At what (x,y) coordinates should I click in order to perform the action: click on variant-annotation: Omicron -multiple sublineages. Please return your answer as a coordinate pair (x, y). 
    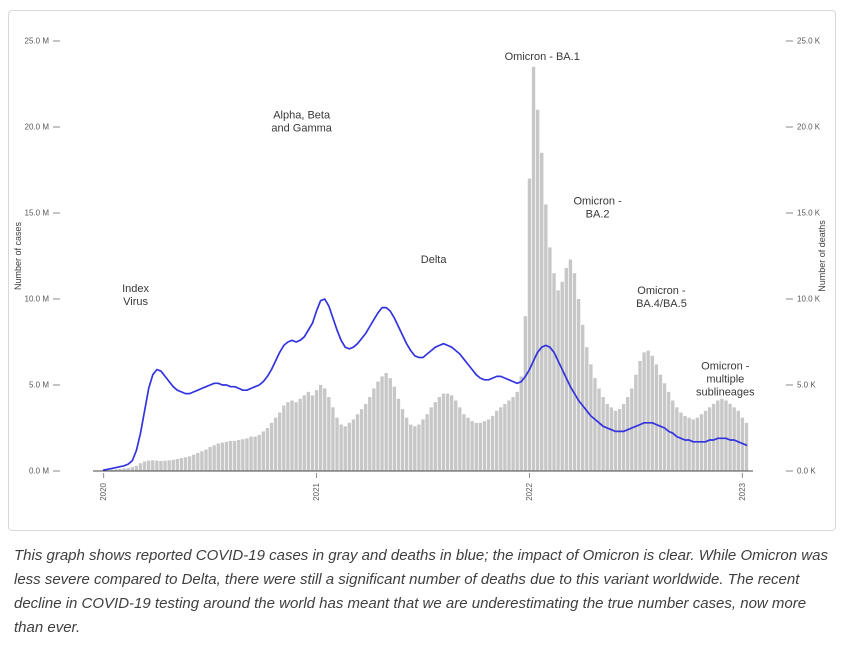
    Looking at the image, I should click on (725, 380).